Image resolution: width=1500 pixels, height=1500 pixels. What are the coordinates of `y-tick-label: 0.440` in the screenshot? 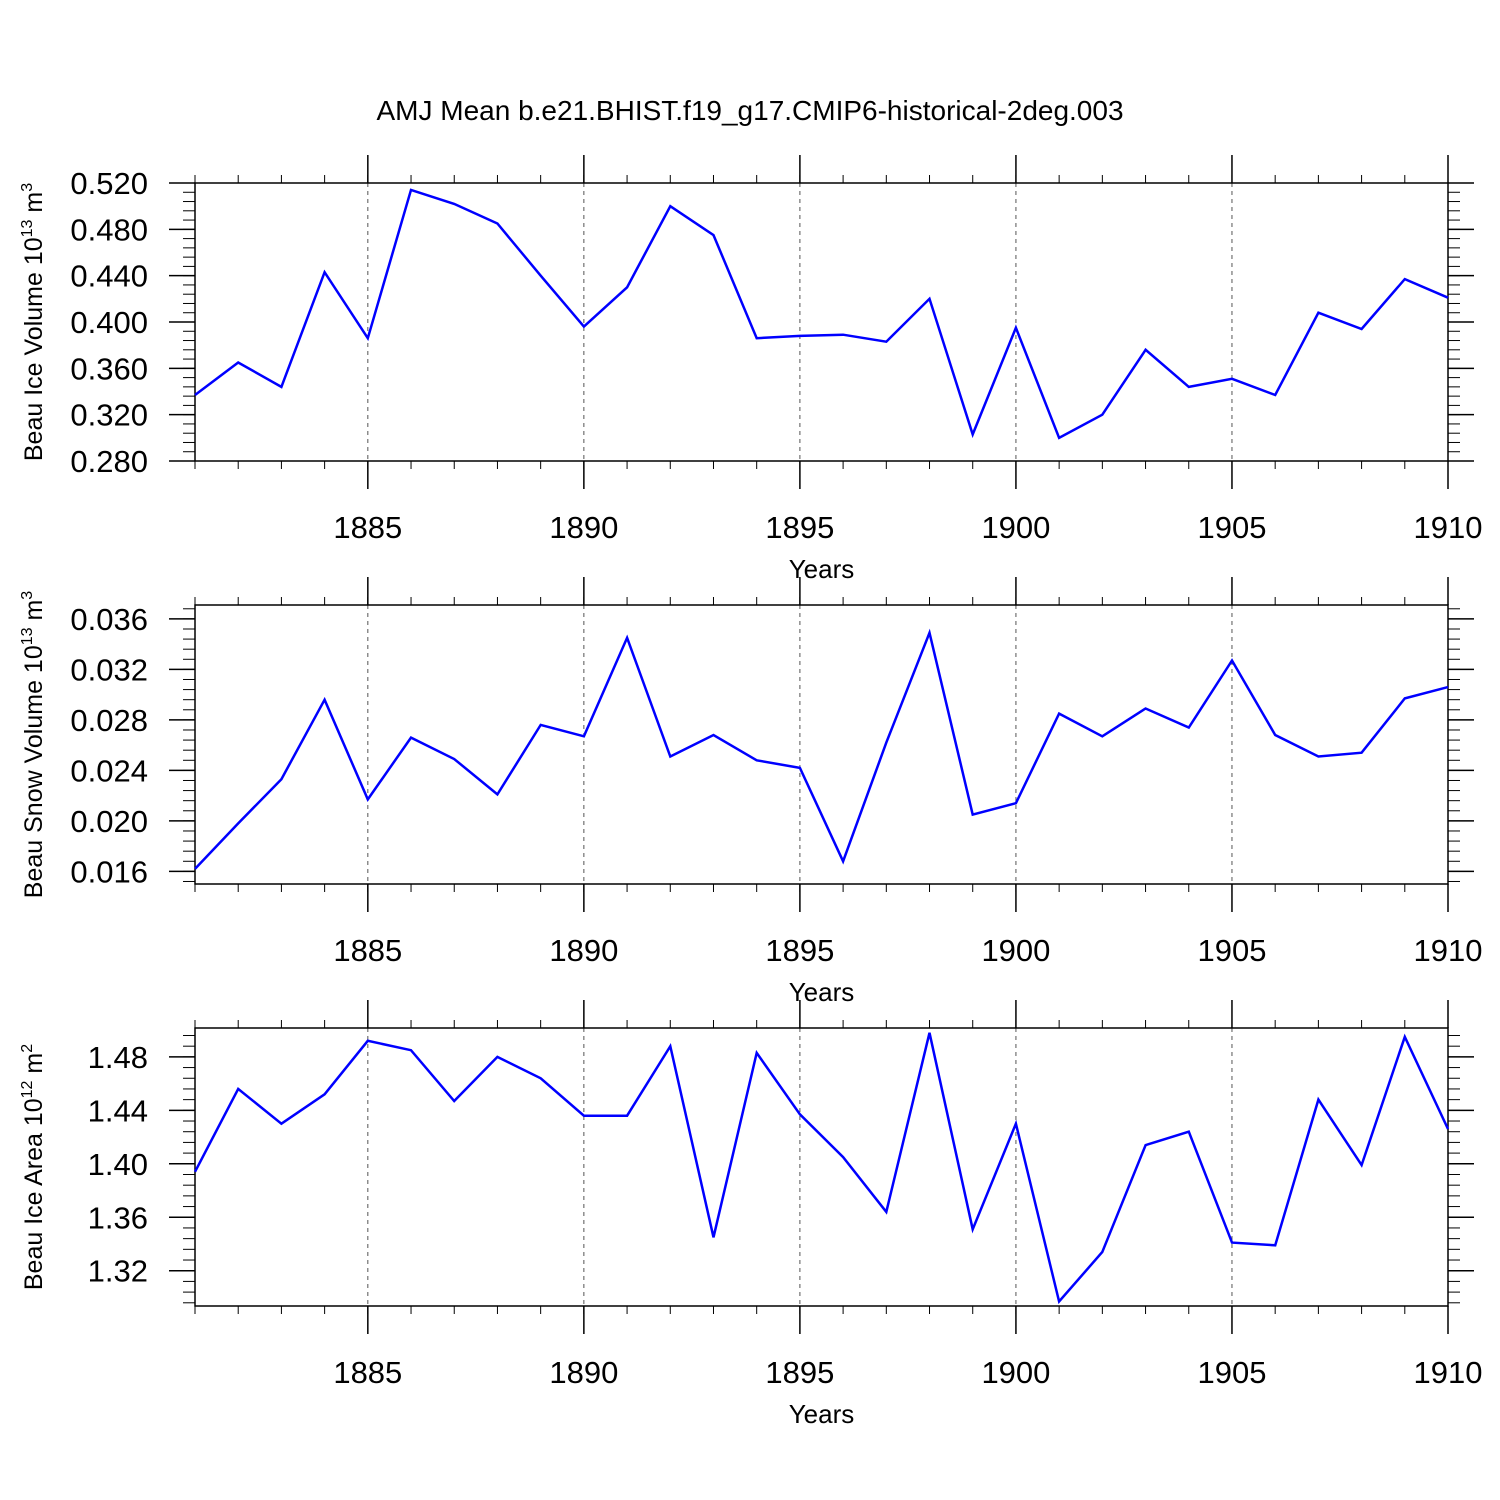 It's located at (109, 276).